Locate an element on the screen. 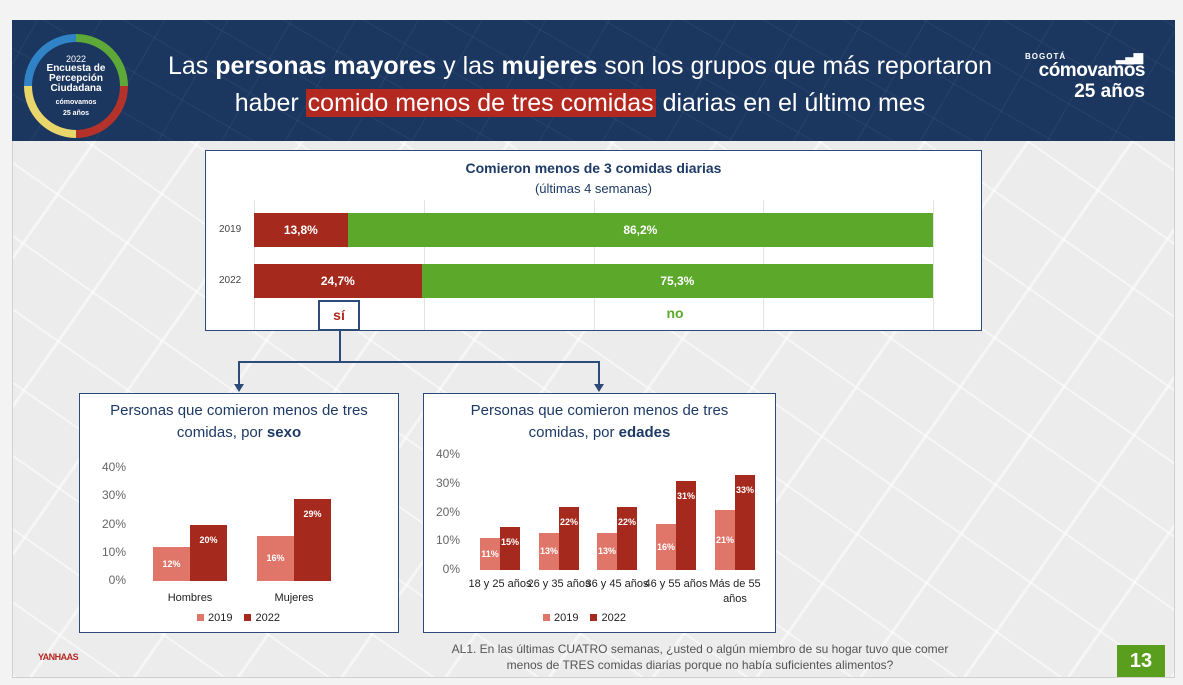  yanhaas-logo: YANHAAS is located at coordinates (58, 657).